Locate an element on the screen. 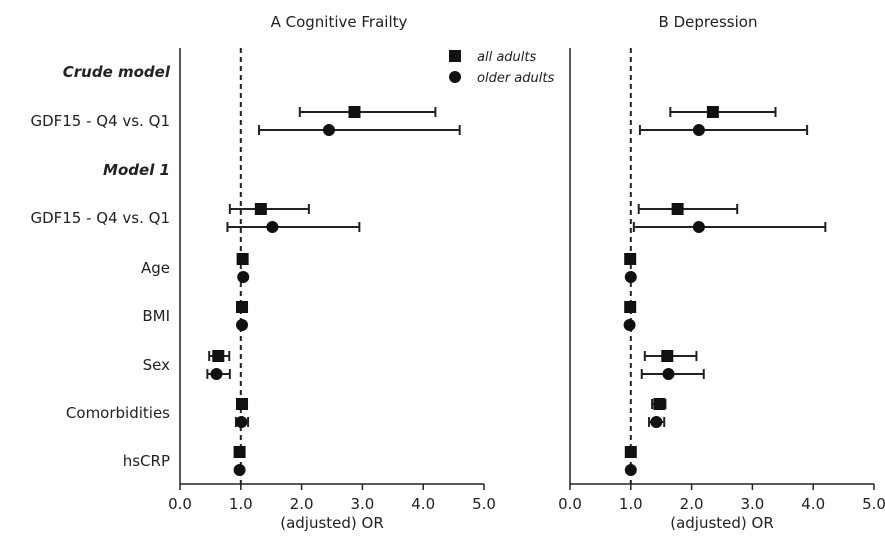  legend-circle-icon is located at coordinates (455, 77).